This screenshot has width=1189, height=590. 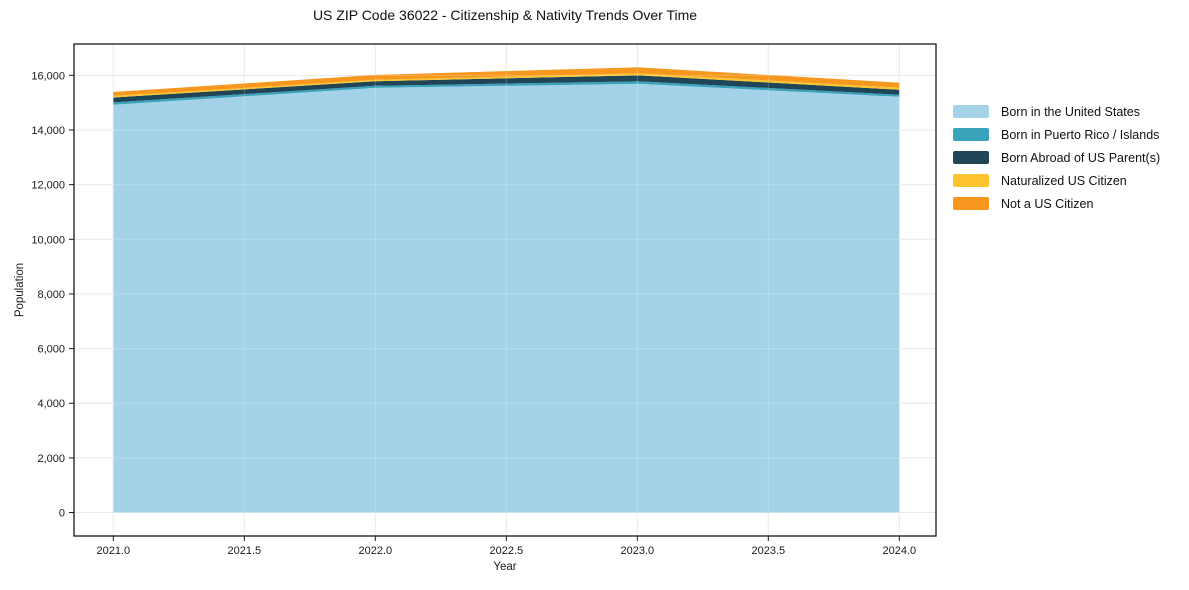 I want to click on svg-text: 8,000, so click(x=51, y=295).